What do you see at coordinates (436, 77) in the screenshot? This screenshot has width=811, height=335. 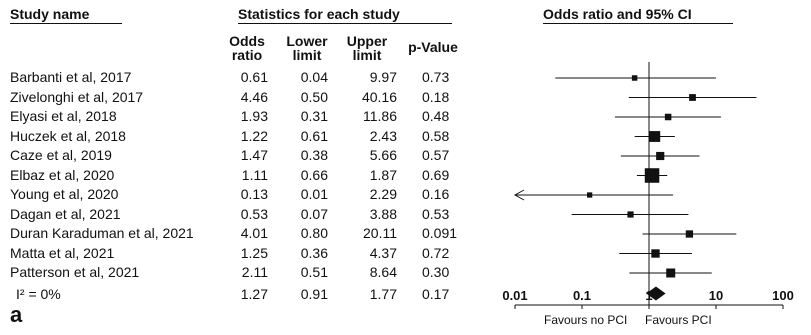 I see `p-value-cell: 0.73` at bounding box center [436, 77].